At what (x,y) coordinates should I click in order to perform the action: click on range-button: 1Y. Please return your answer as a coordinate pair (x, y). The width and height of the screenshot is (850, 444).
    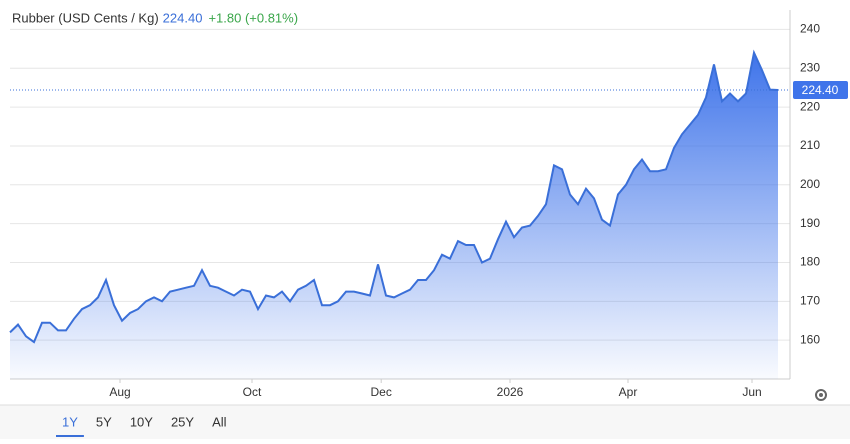
    Looking at the image, I should click on (70, 421).